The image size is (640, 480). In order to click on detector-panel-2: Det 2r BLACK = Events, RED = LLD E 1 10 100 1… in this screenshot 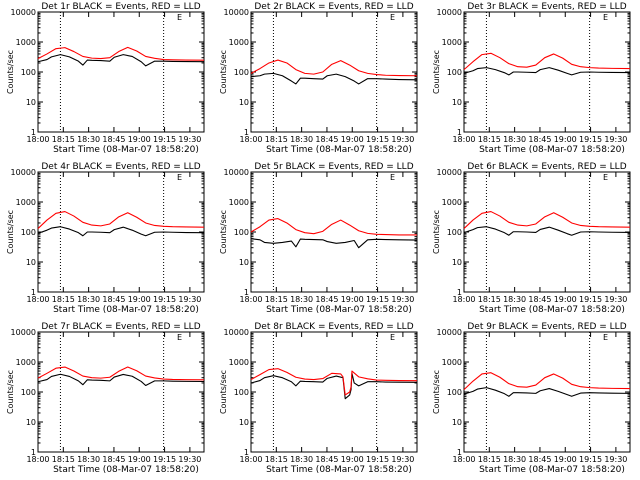, I will do `click(319, 80)`.